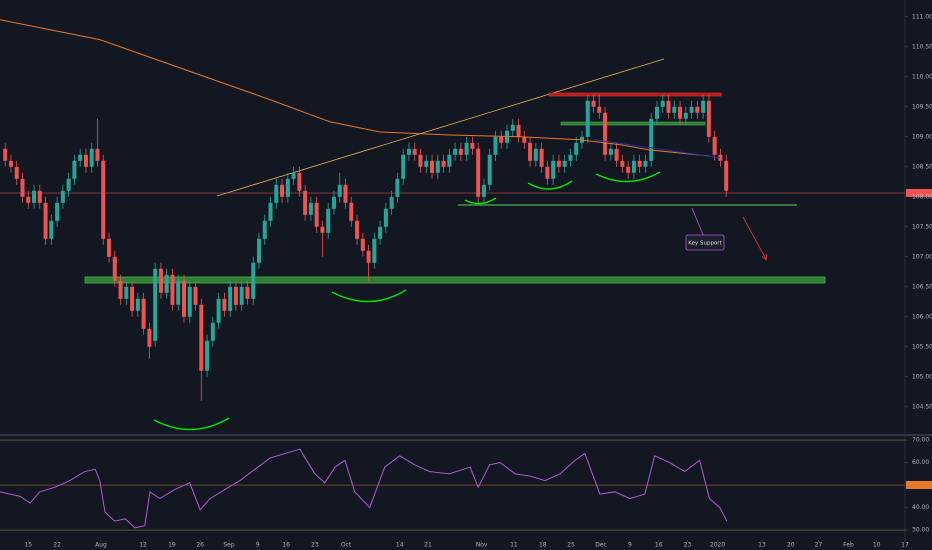 This screenshot has width=932, height=550. What do you see at coordinates (571, 545) in the screenshot?
I see `x-tick-label: 25` at bounding box center [571, 545].